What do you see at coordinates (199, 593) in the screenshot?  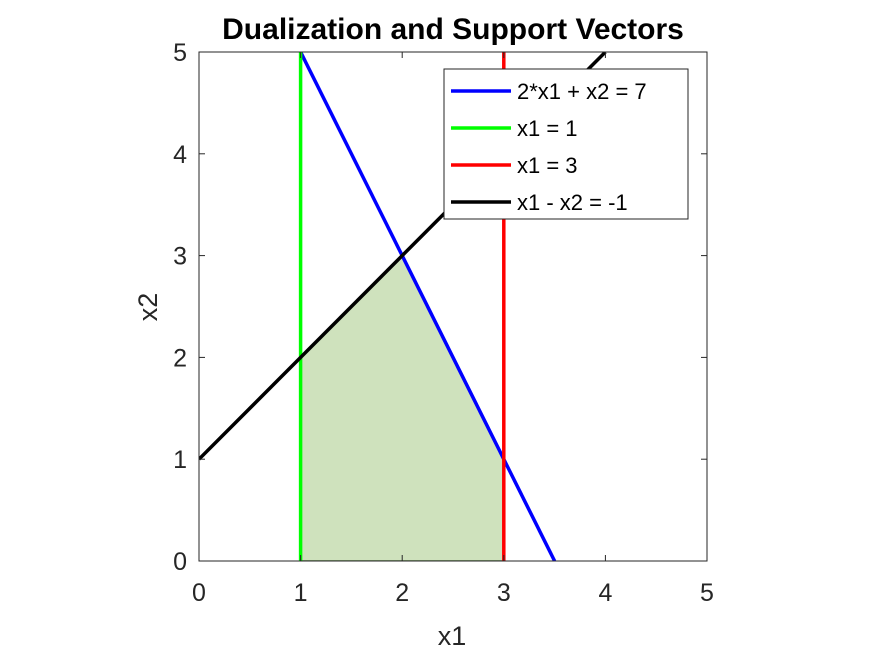 I see `x-tick-label: 0` at bounding box center [199, 593].